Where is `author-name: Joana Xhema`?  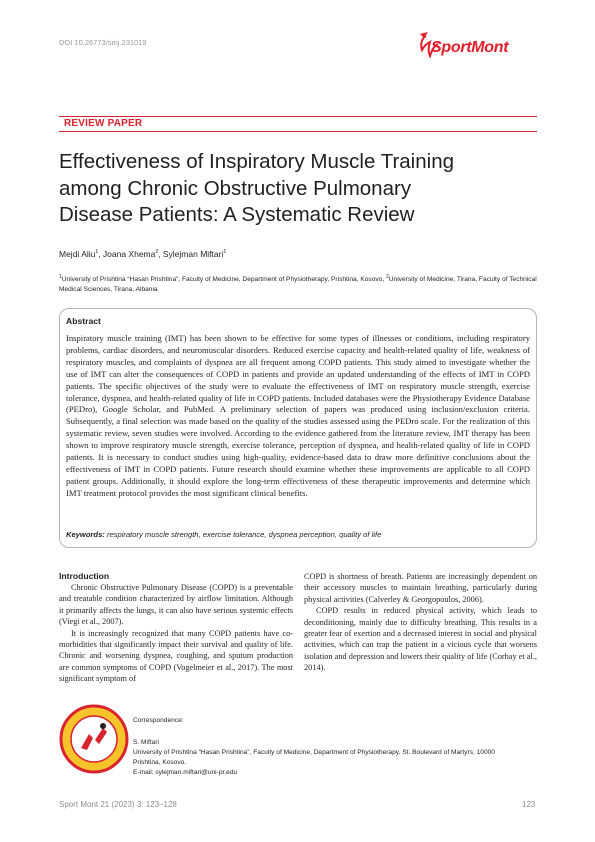
author-name: Joana Xhema is located at coordinates (129, 254).